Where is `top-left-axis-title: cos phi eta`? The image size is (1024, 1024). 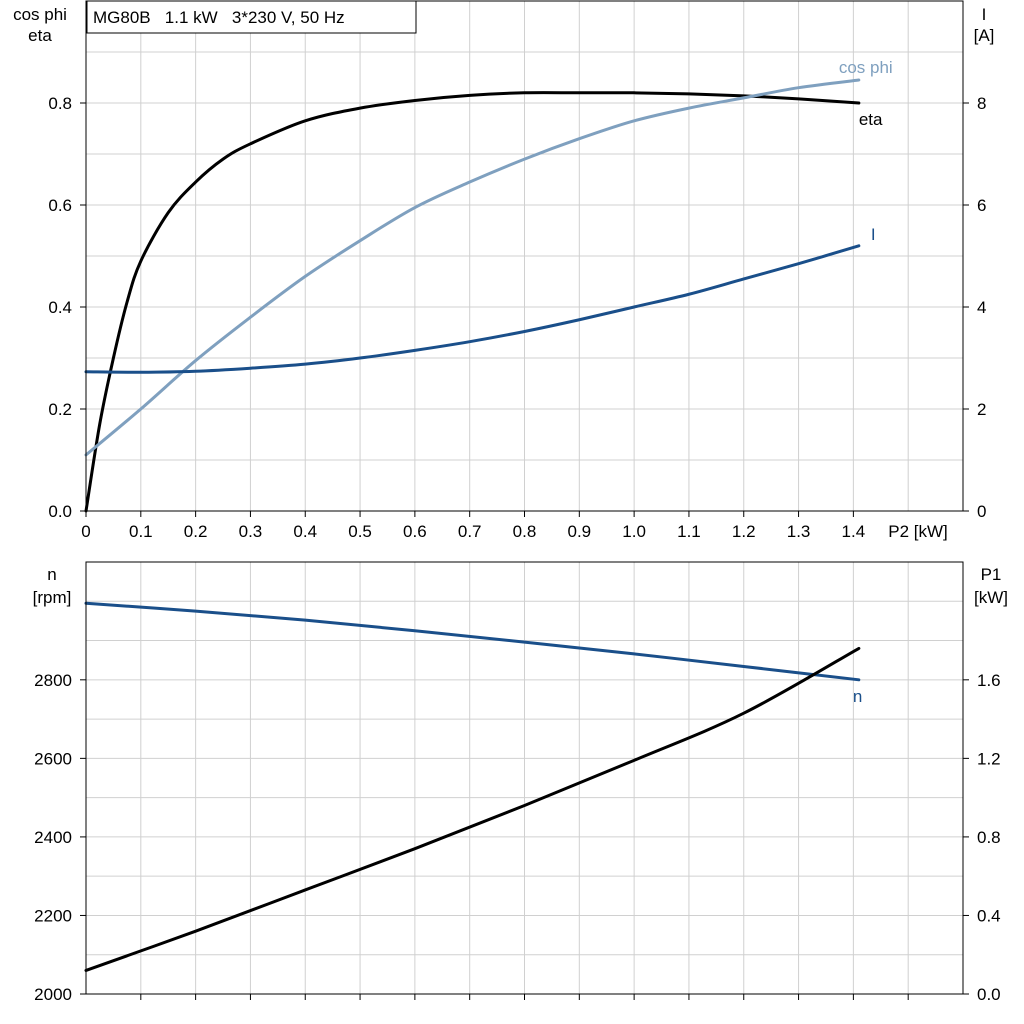 top-left-axis-title: cos phi eta is located at coordinates (40, 25).